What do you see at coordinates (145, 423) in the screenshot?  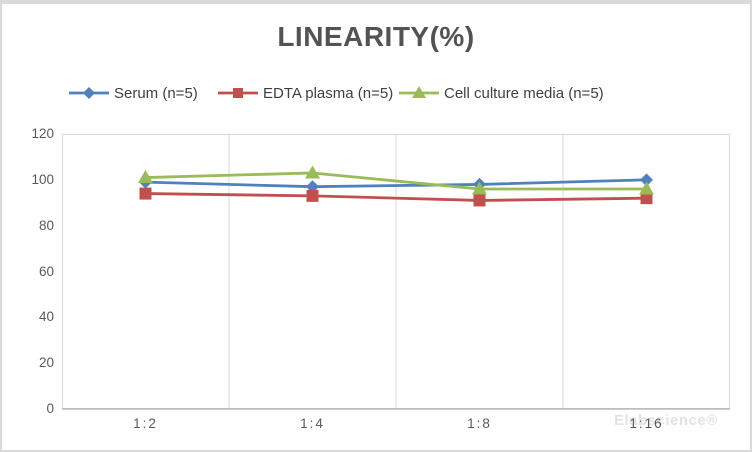 I see `x-tick-label: 1:2` at bounding box center [145, 423].